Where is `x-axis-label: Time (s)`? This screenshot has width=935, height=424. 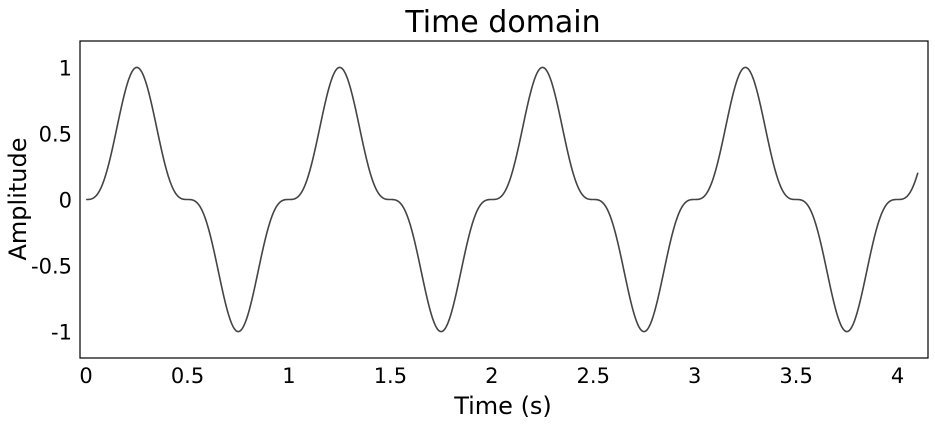
x-axis-label: Time (s) is located at coordinates (502, 406).